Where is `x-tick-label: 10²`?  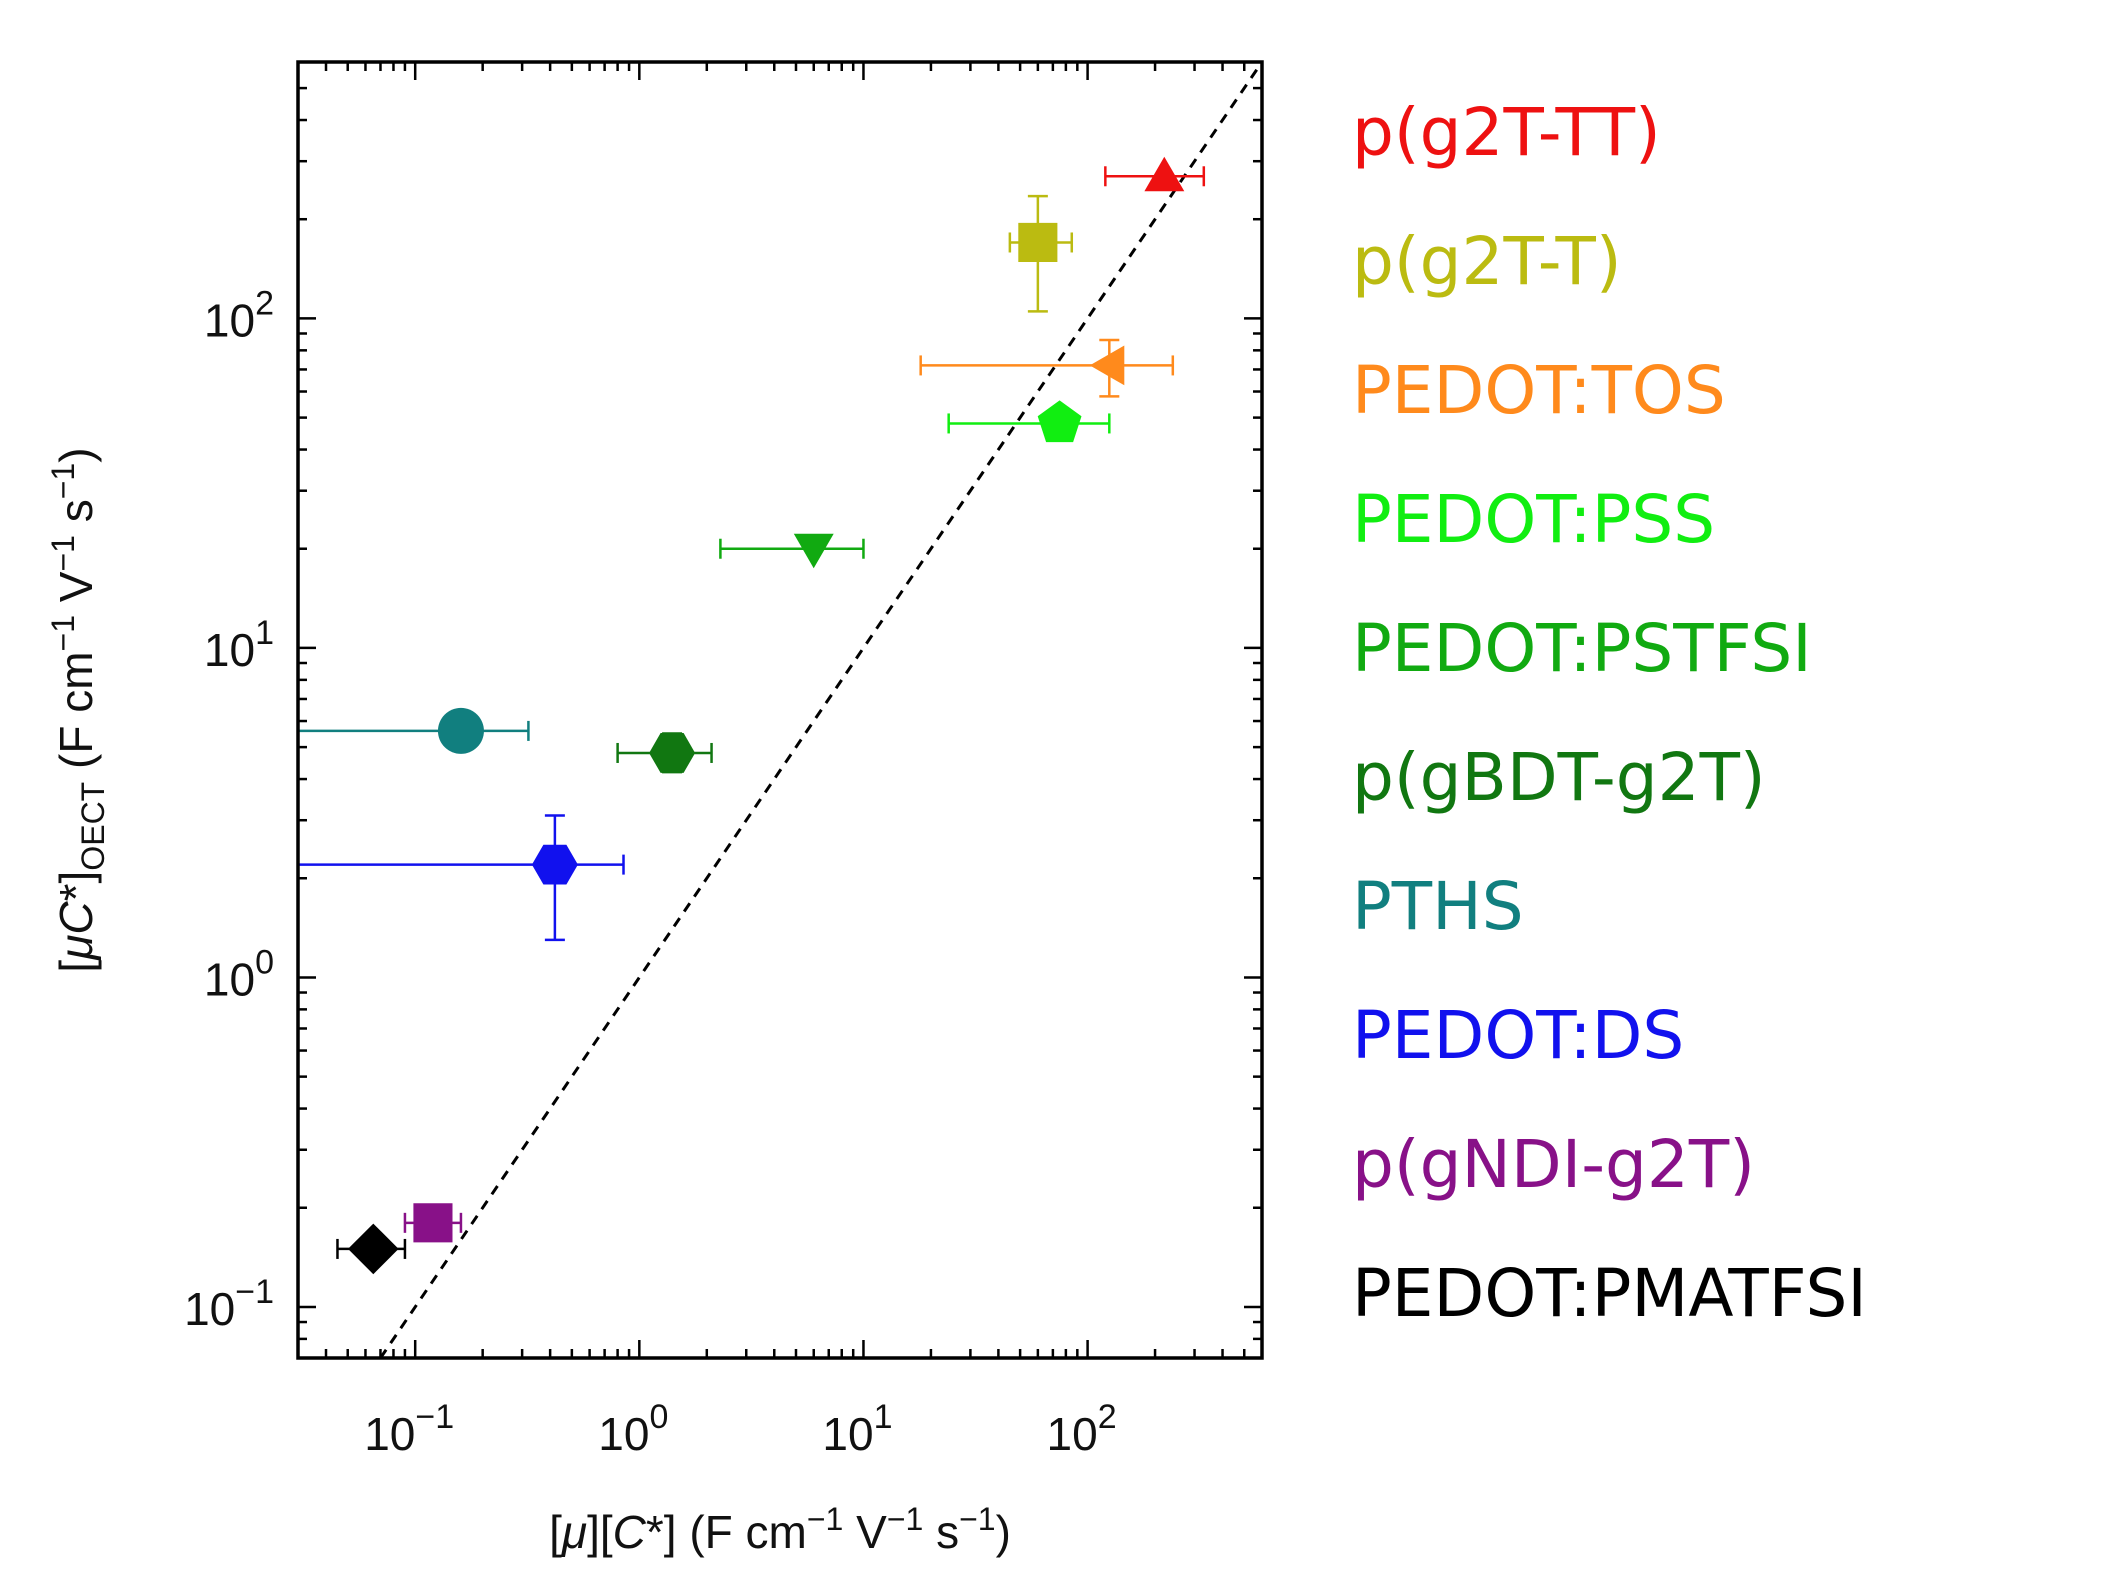
x-tick-label: 10² is located at coordinates (1082, 1429).